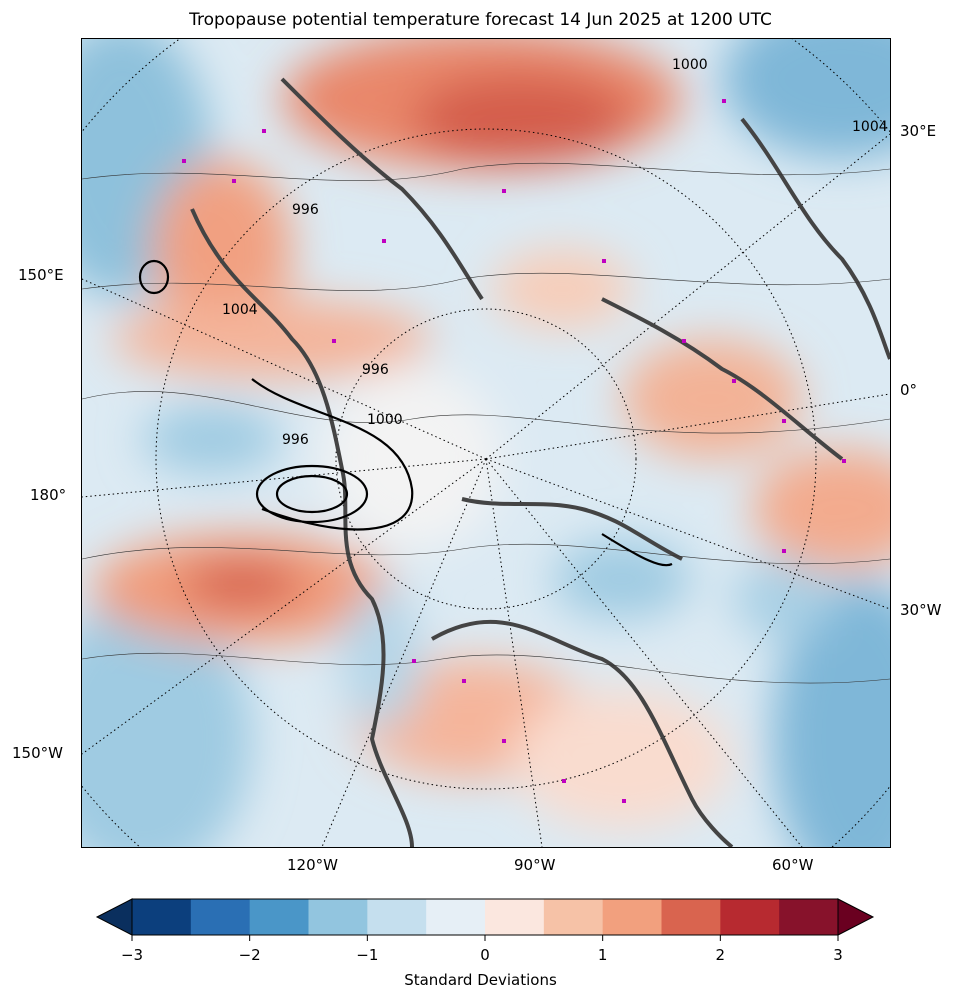 This screenshot has height=1003, width=961. I want to click on lon-label-30e: 30°E, so click(918, 131).